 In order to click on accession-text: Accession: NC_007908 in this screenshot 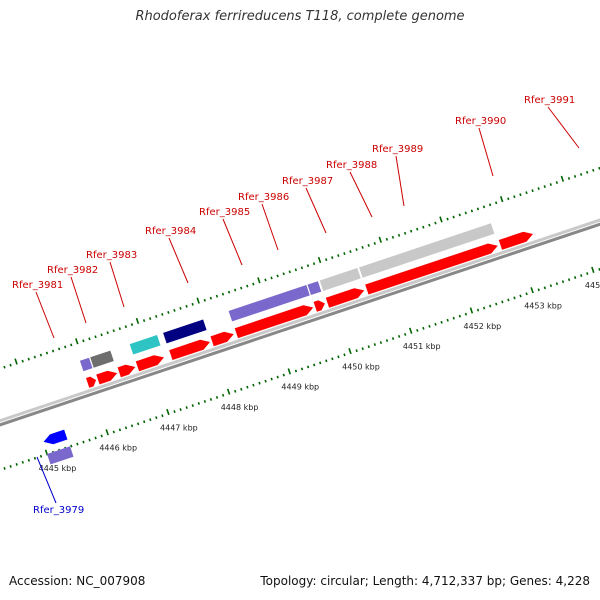, I will do `click(77, 581)`.